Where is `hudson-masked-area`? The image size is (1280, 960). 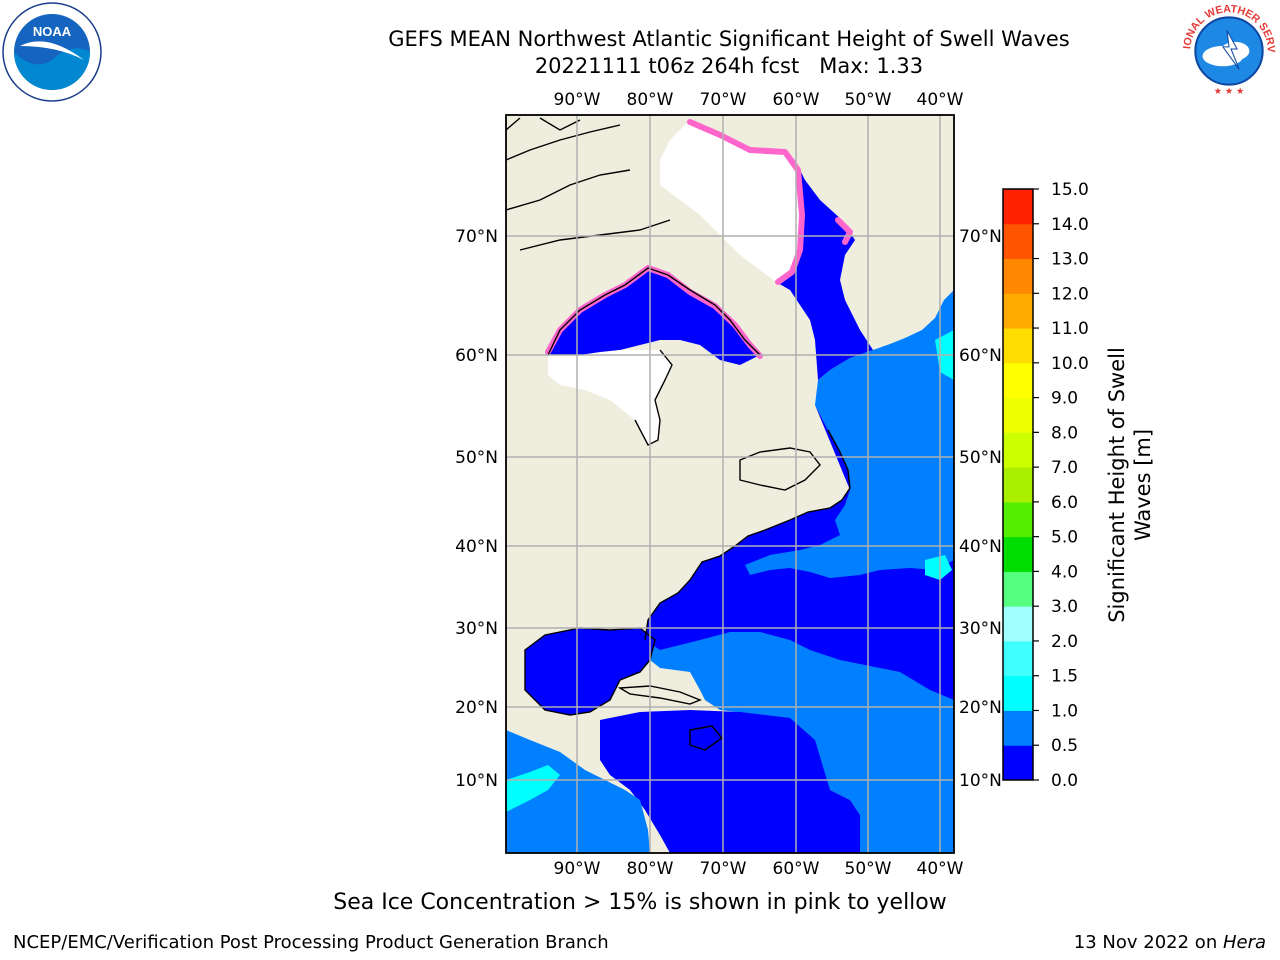
hudson-masked-area is located at coordinates (610, 397).